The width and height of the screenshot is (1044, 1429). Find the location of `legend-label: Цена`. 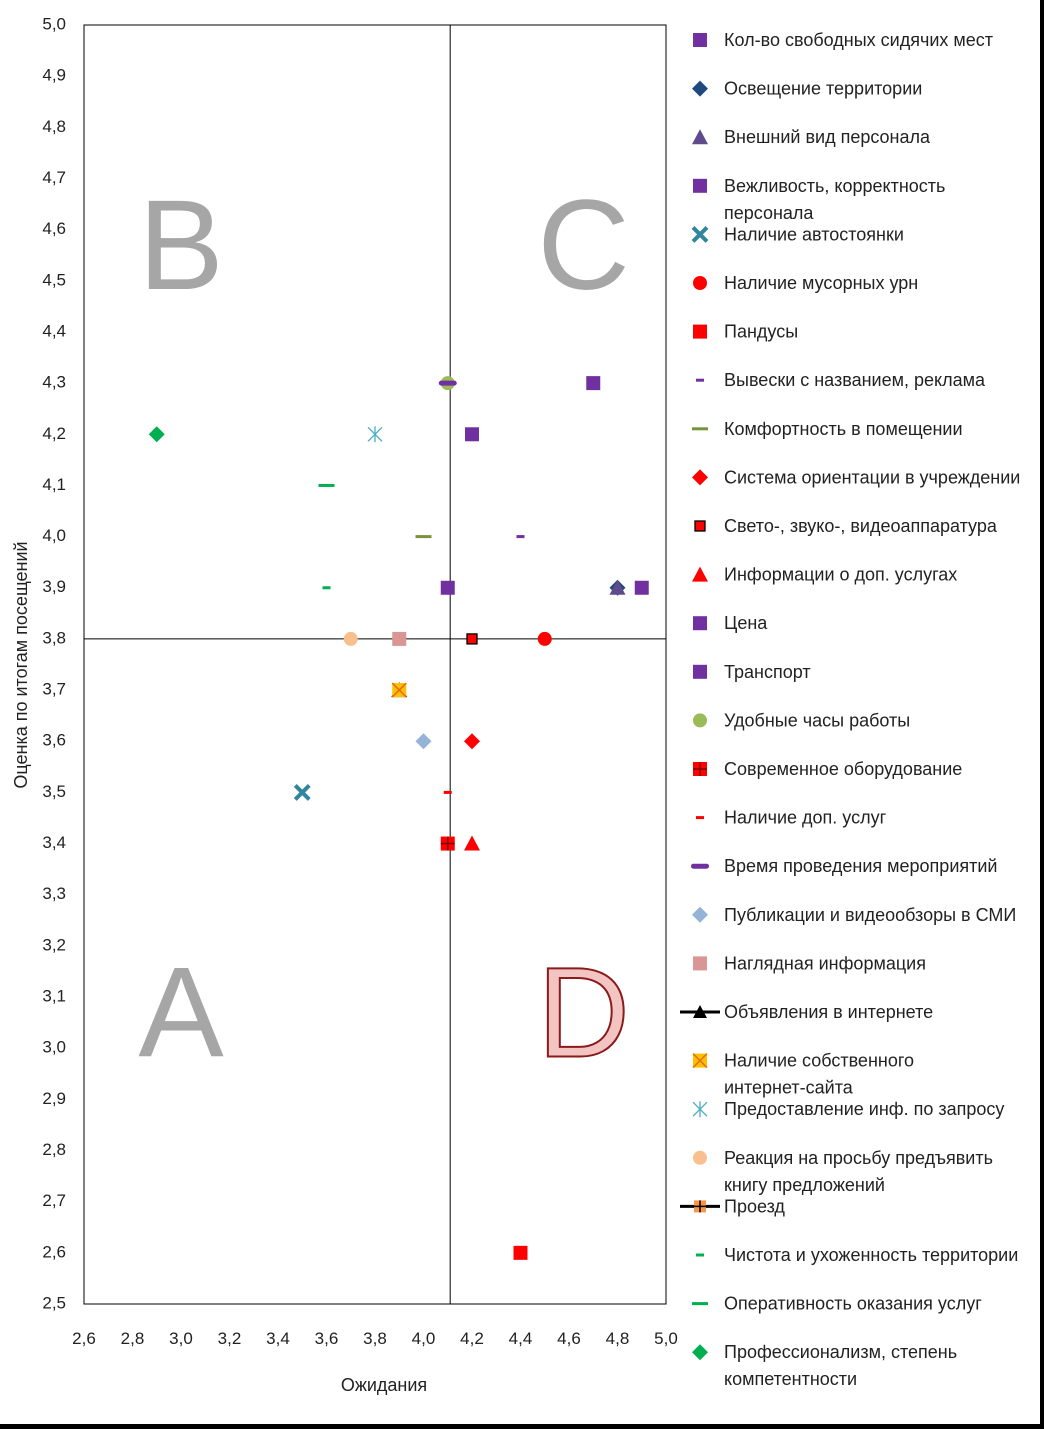

legend-label: Цена is located at coordinates (746, 623).